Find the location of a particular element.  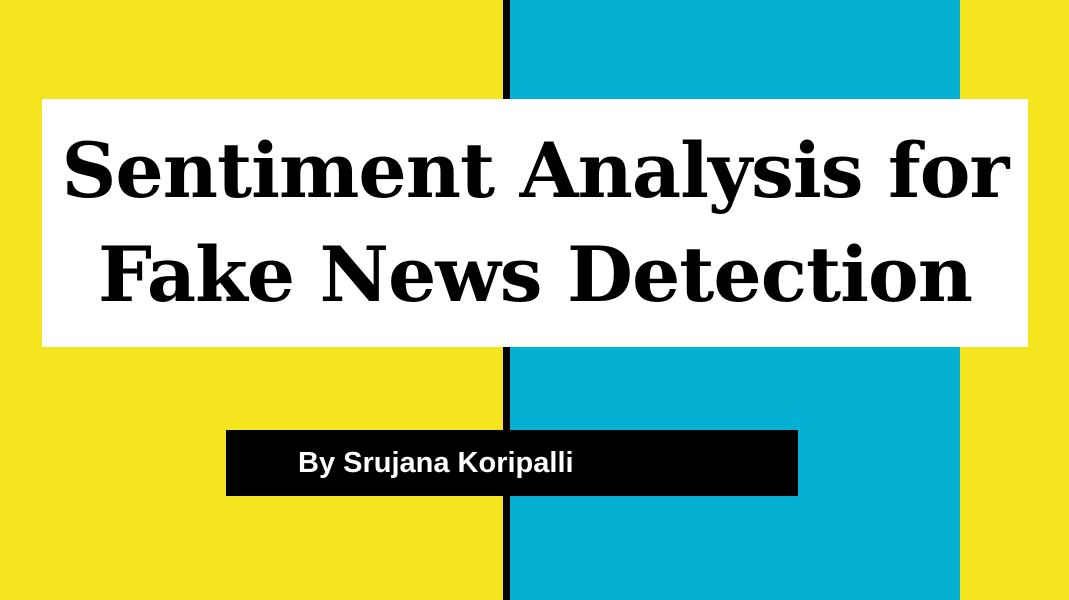

slide-title-line-1: Sentiment Analysis for is located at coordinates (535, 170).